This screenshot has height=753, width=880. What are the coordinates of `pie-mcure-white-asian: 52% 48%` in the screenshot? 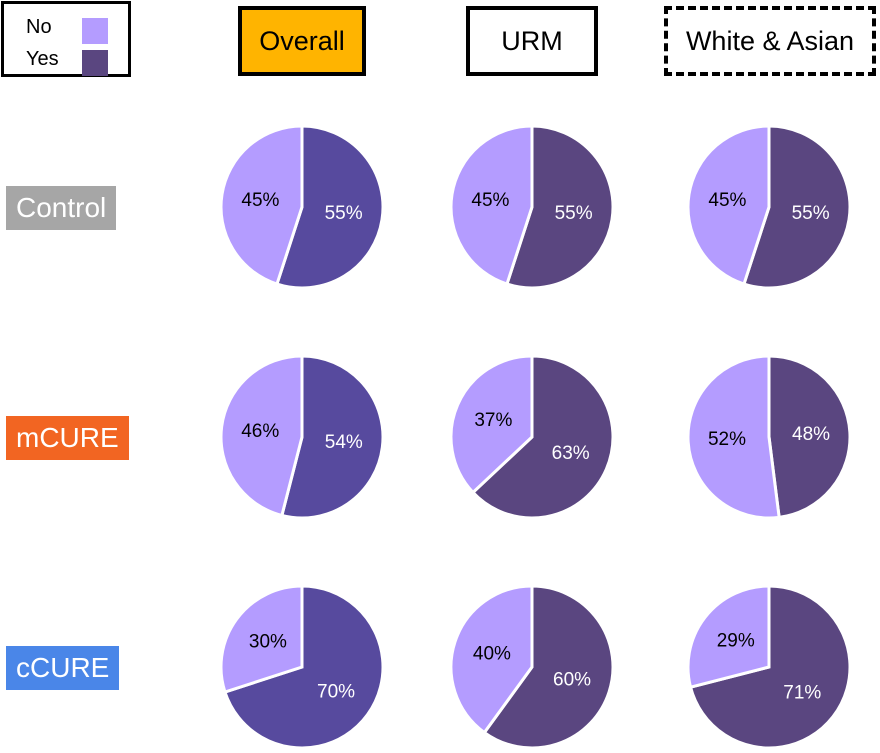 It's located at (769, 437).